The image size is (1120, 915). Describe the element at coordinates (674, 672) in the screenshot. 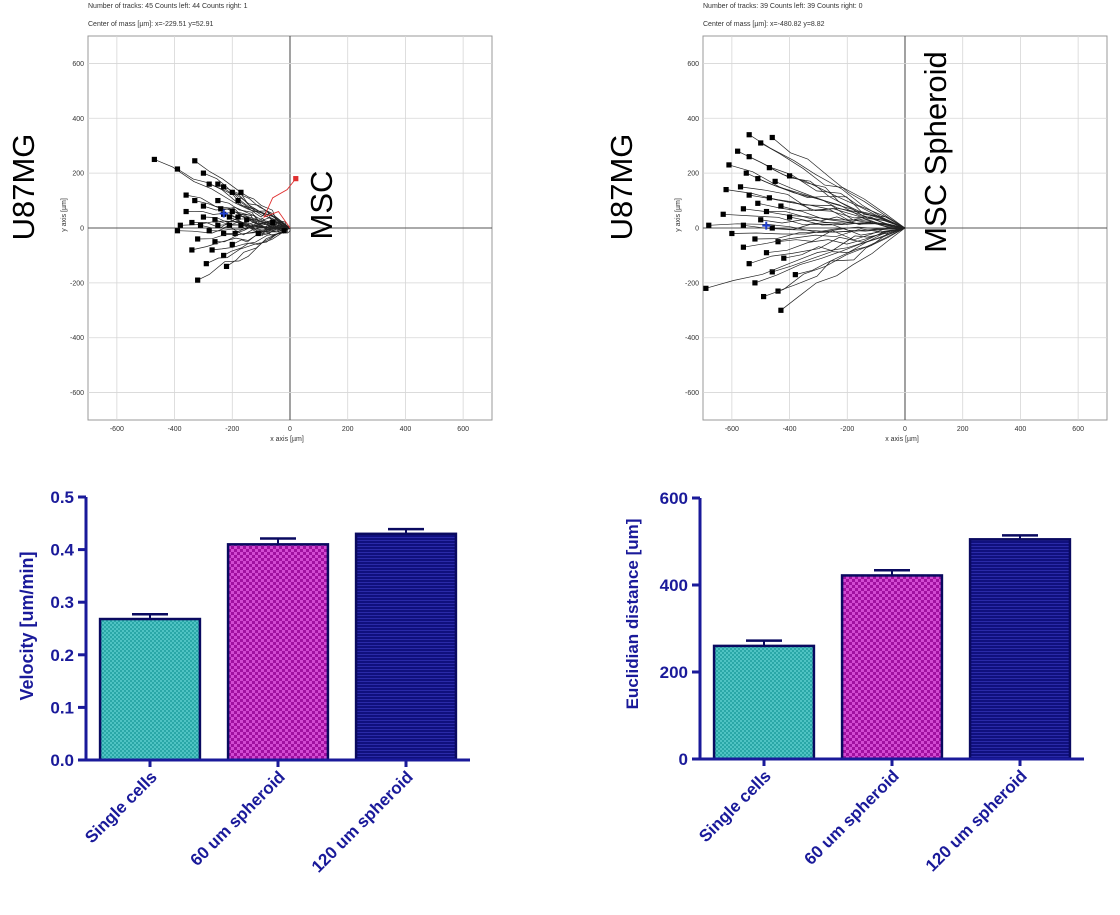

I see `y-tick-label: 200` at that location.